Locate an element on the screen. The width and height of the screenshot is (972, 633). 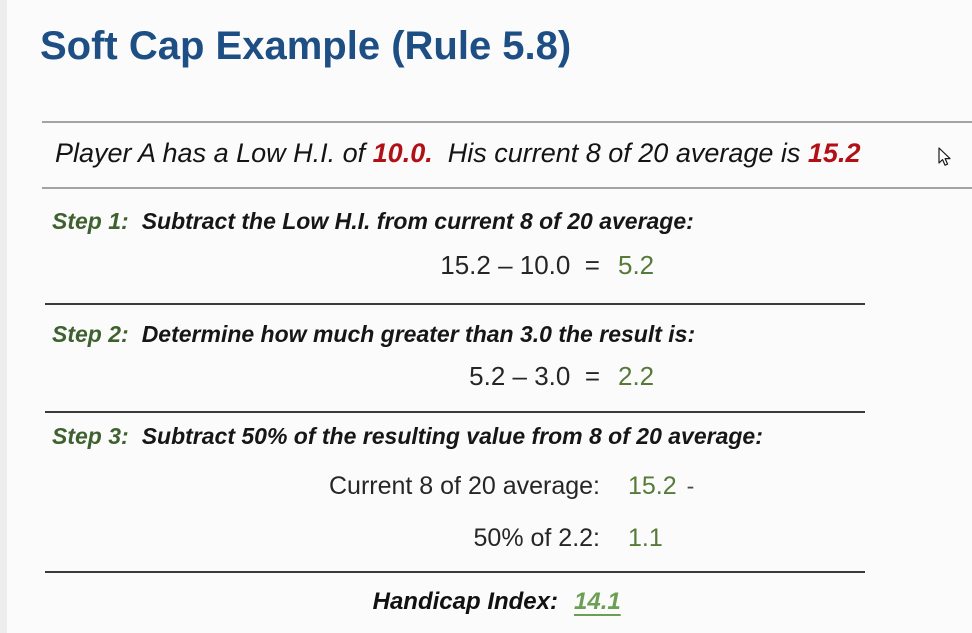
step1-result-value: 5.2 is located at coordinates (636, 265).